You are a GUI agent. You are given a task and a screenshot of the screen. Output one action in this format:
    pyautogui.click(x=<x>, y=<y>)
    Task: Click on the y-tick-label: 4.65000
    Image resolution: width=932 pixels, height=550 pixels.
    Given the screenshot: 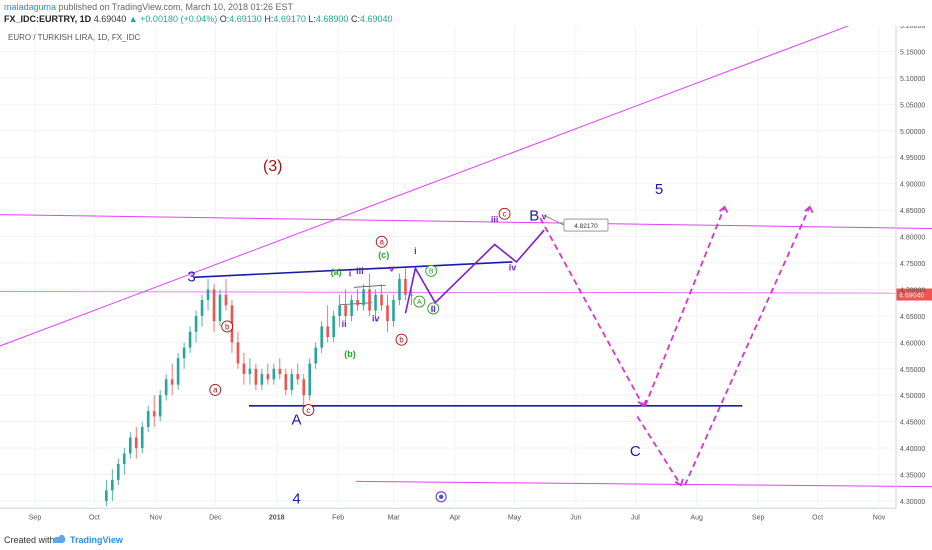 What is the action you would take?
    pyautogui.click(x=912, y=317)
    